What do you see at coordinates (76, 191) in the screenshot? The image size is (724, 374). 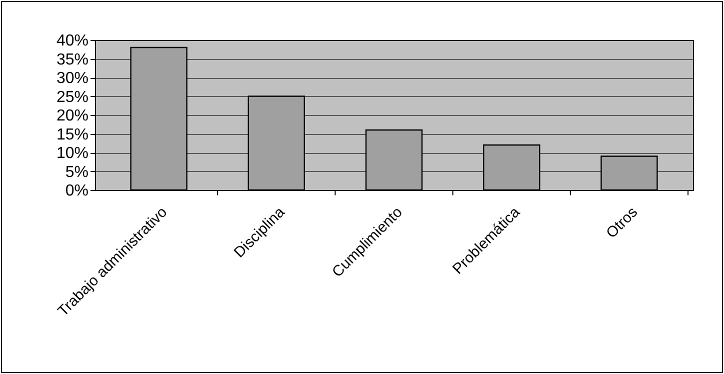 I see `y-tick-label: 0%` at bounding box center [76, 191].